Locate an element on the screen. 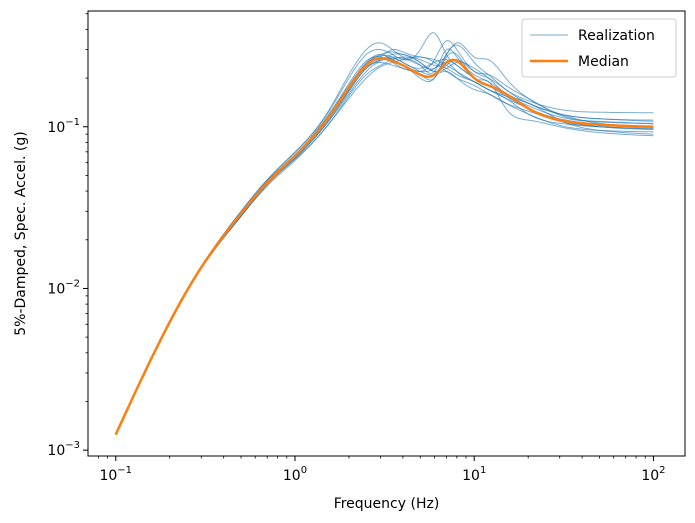 Image resolution: width=695 pixels, height=523 pixels. y-tick-label: 10⁻² is located at coordinates (63, 287).